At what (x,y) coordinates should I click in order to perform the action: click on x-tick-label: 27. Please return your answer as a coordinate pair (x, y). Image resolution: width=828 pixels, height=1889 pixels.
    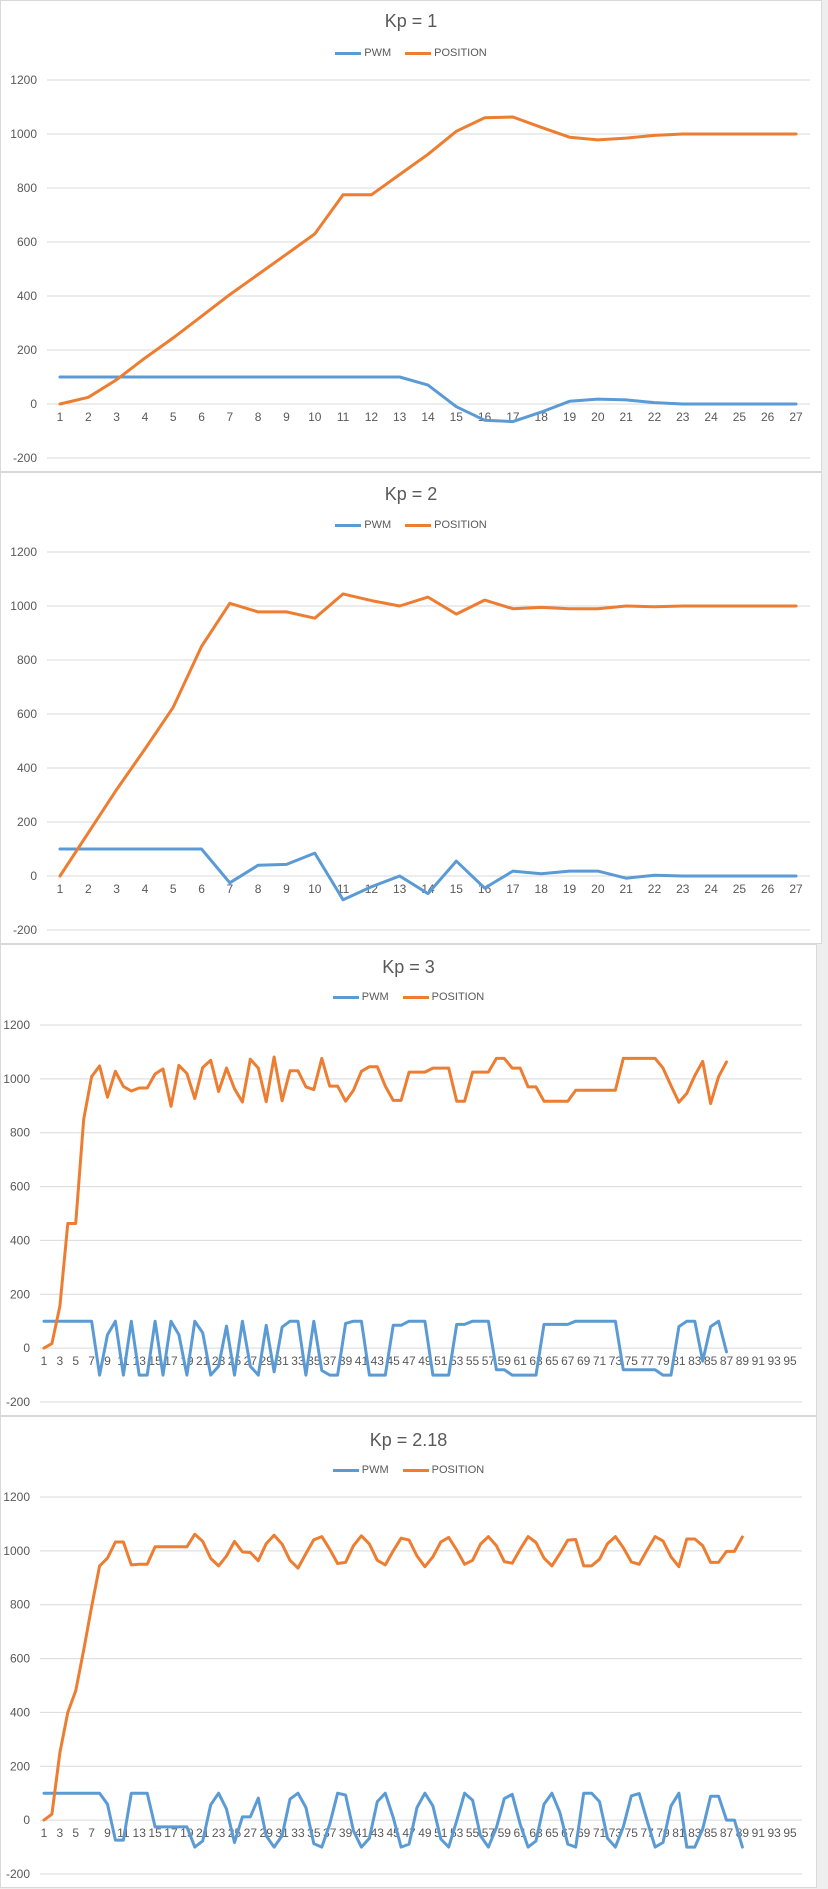
    Looking at the image, I should click on (796, 417).